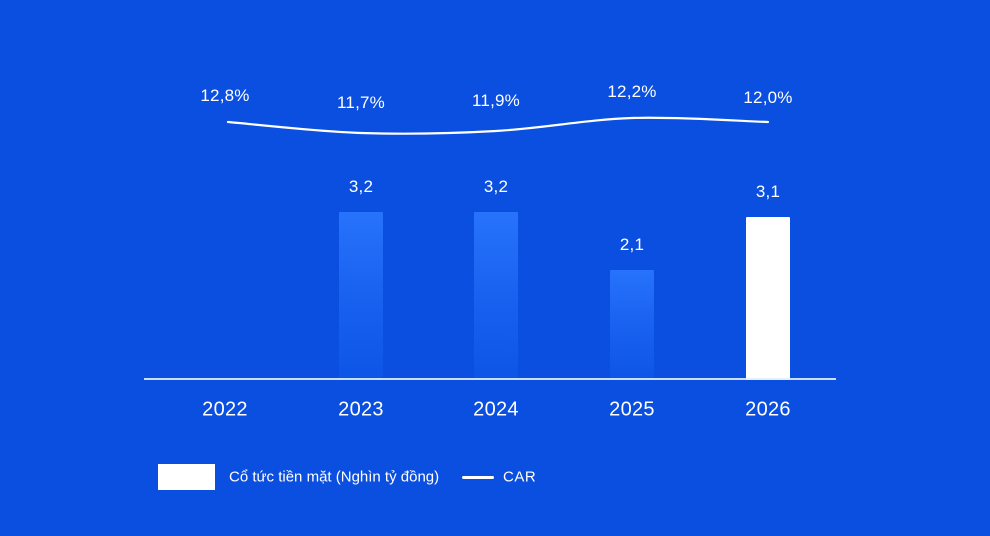  I want to click on legend-line-marker, so click(478, 477).